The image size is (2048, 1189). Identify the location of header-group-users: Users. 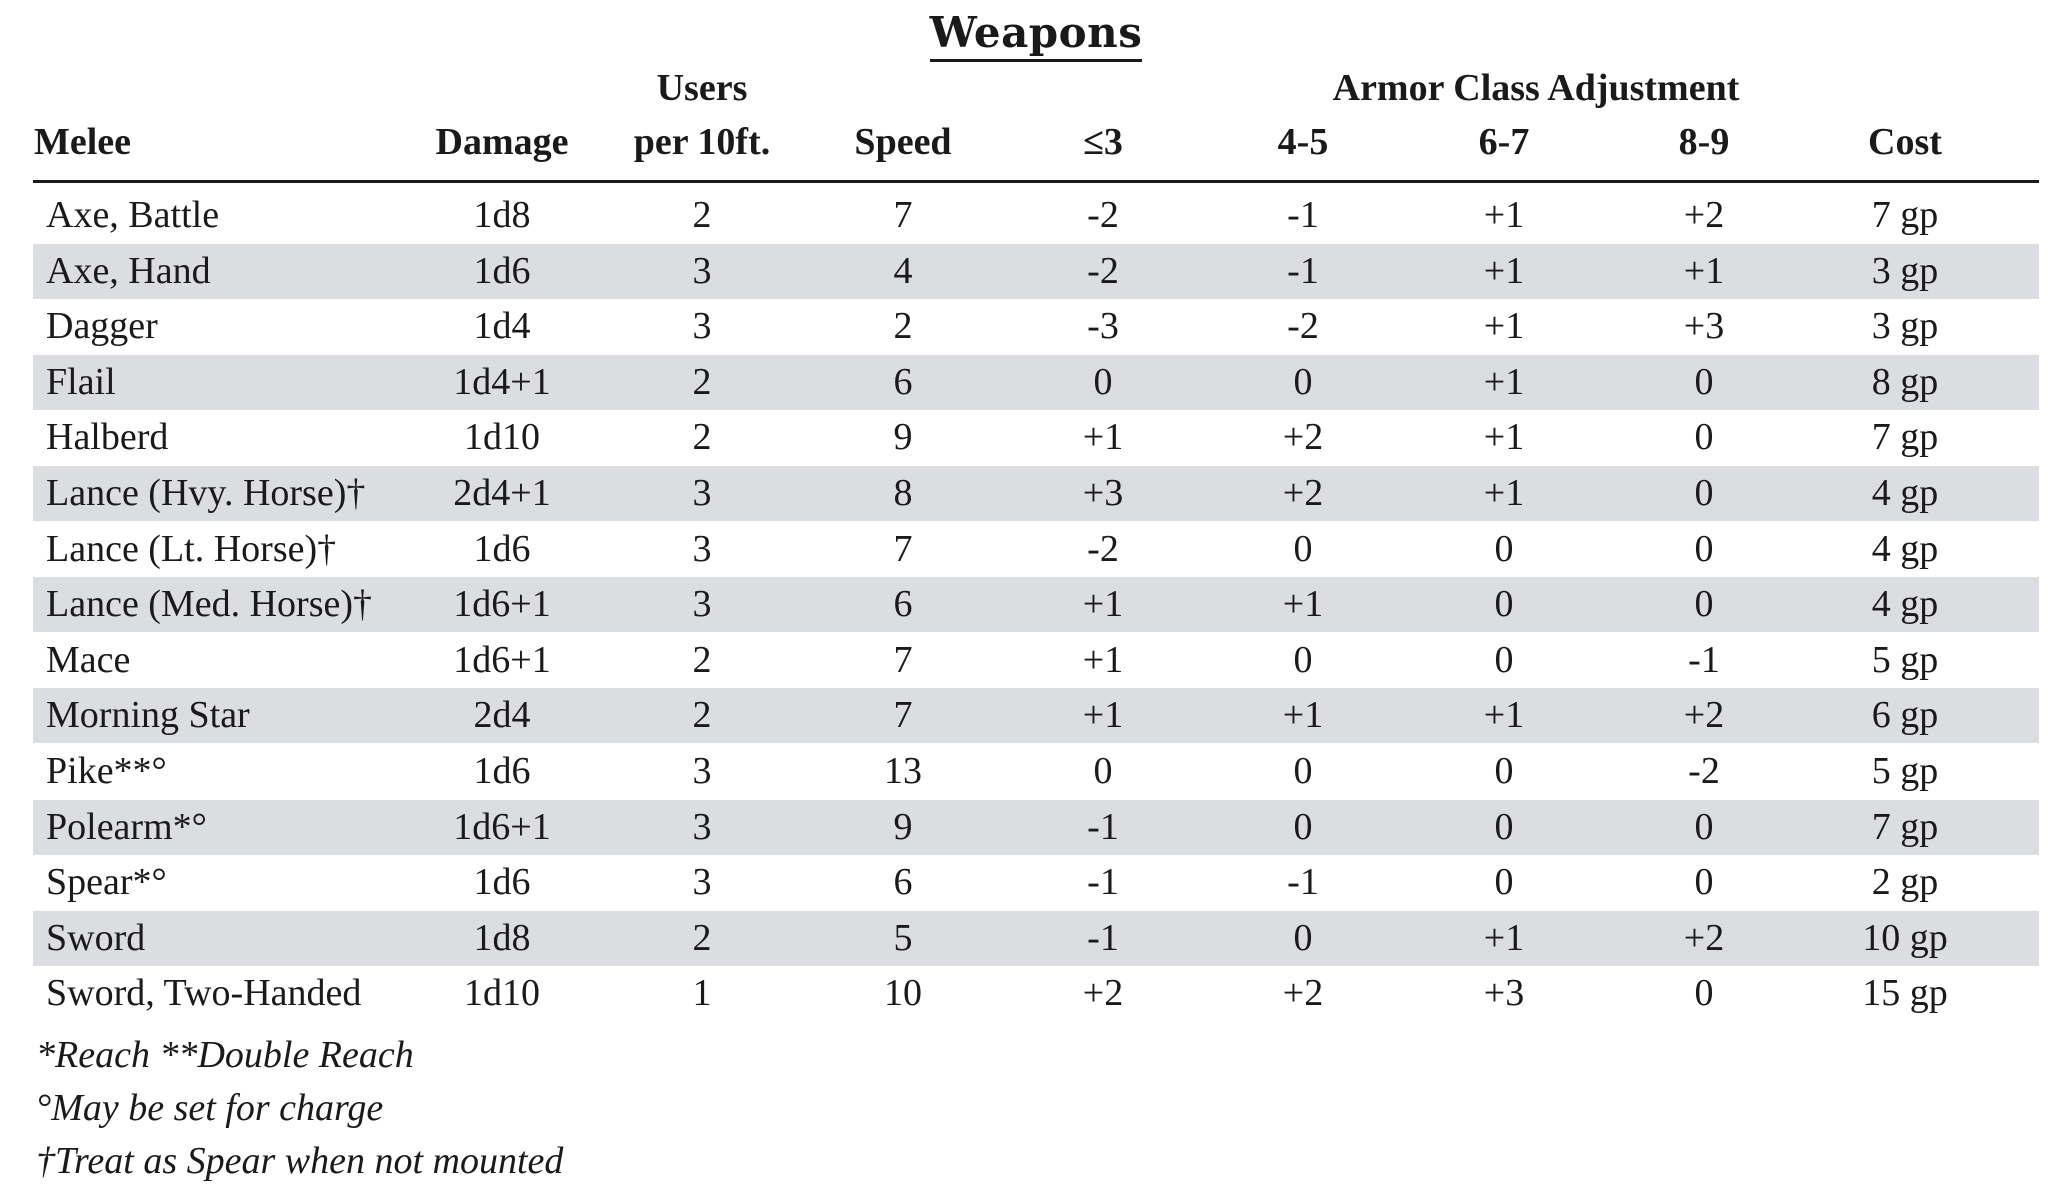
(702, 88).